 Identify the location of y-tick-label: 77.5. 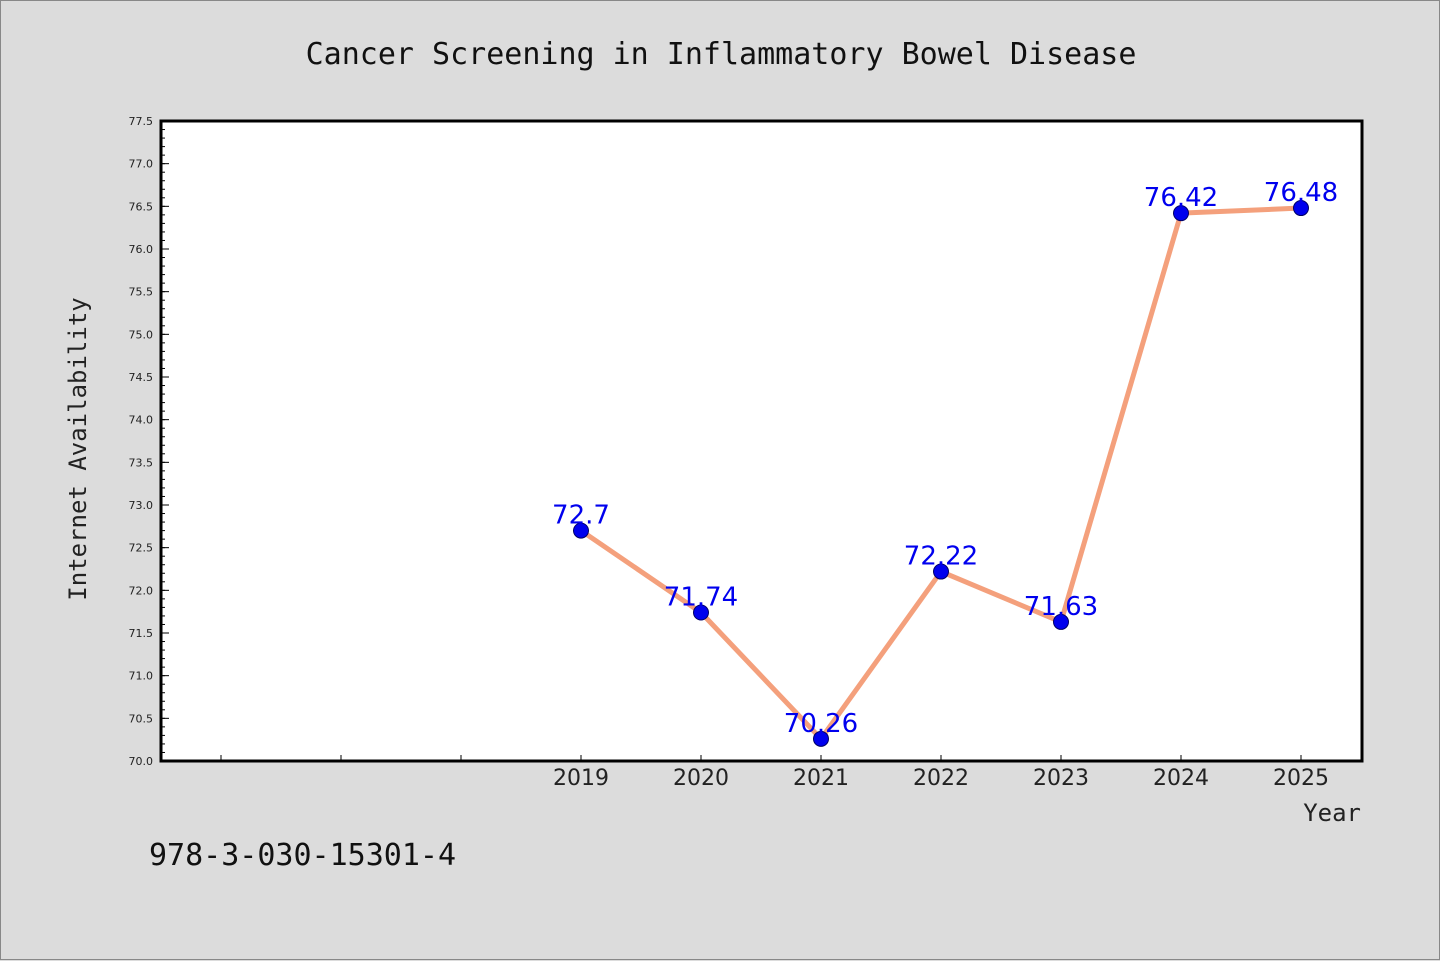
(141, 121).